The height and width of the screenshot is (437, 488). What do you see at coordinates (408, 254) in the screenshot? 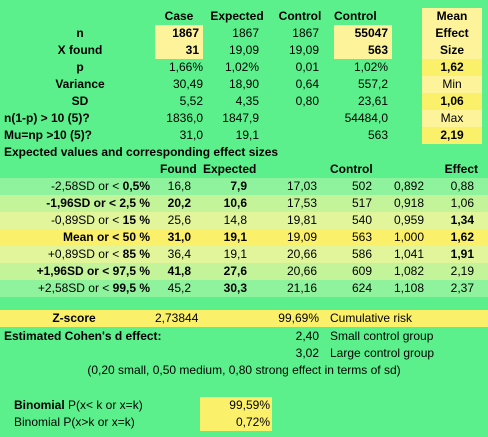
I see `control-ratio: 1,041` at bounding box center [408, 254].